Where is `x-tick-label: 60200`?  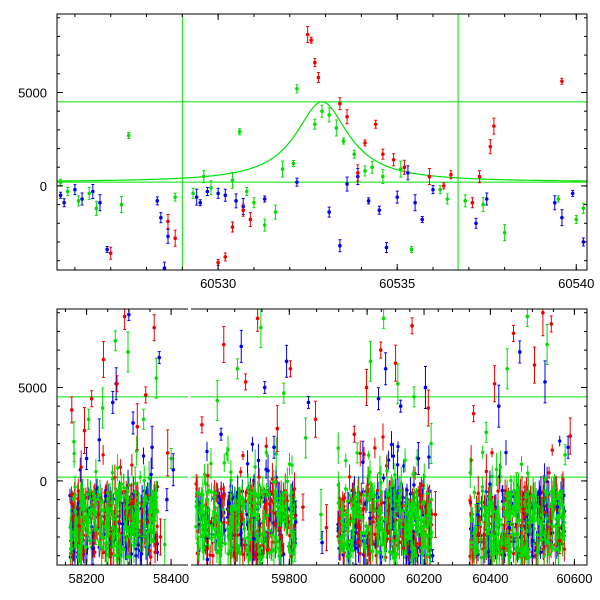 x-tick-label: 60200 is located at coordinates (424, 578).